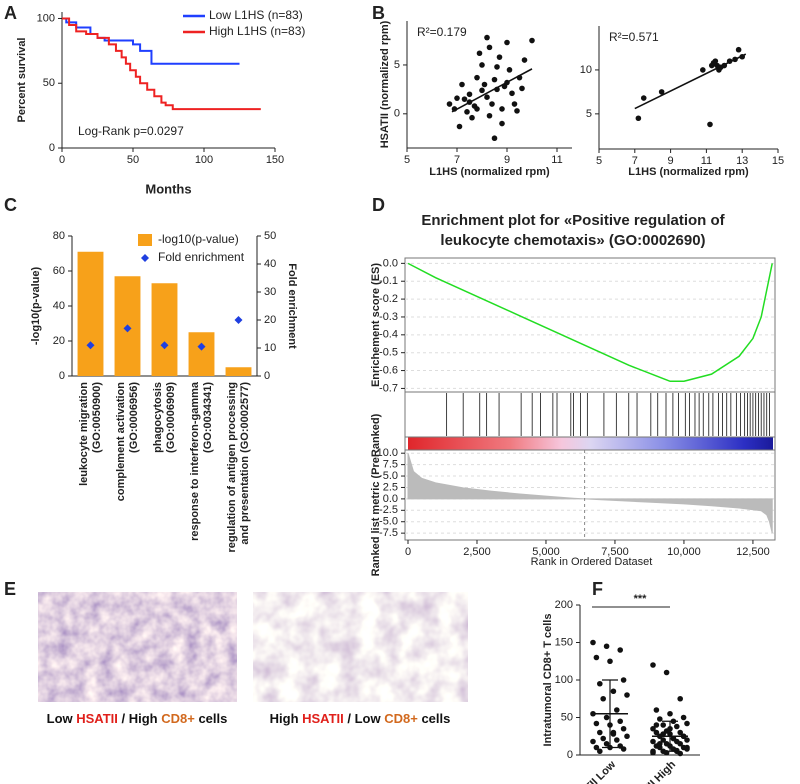 This screenshot has height=784, width=800. What do you see at coordinates (49, 83) in the screenshot?
I see `y-tick-label: 50` at bounding box center [49, 83].